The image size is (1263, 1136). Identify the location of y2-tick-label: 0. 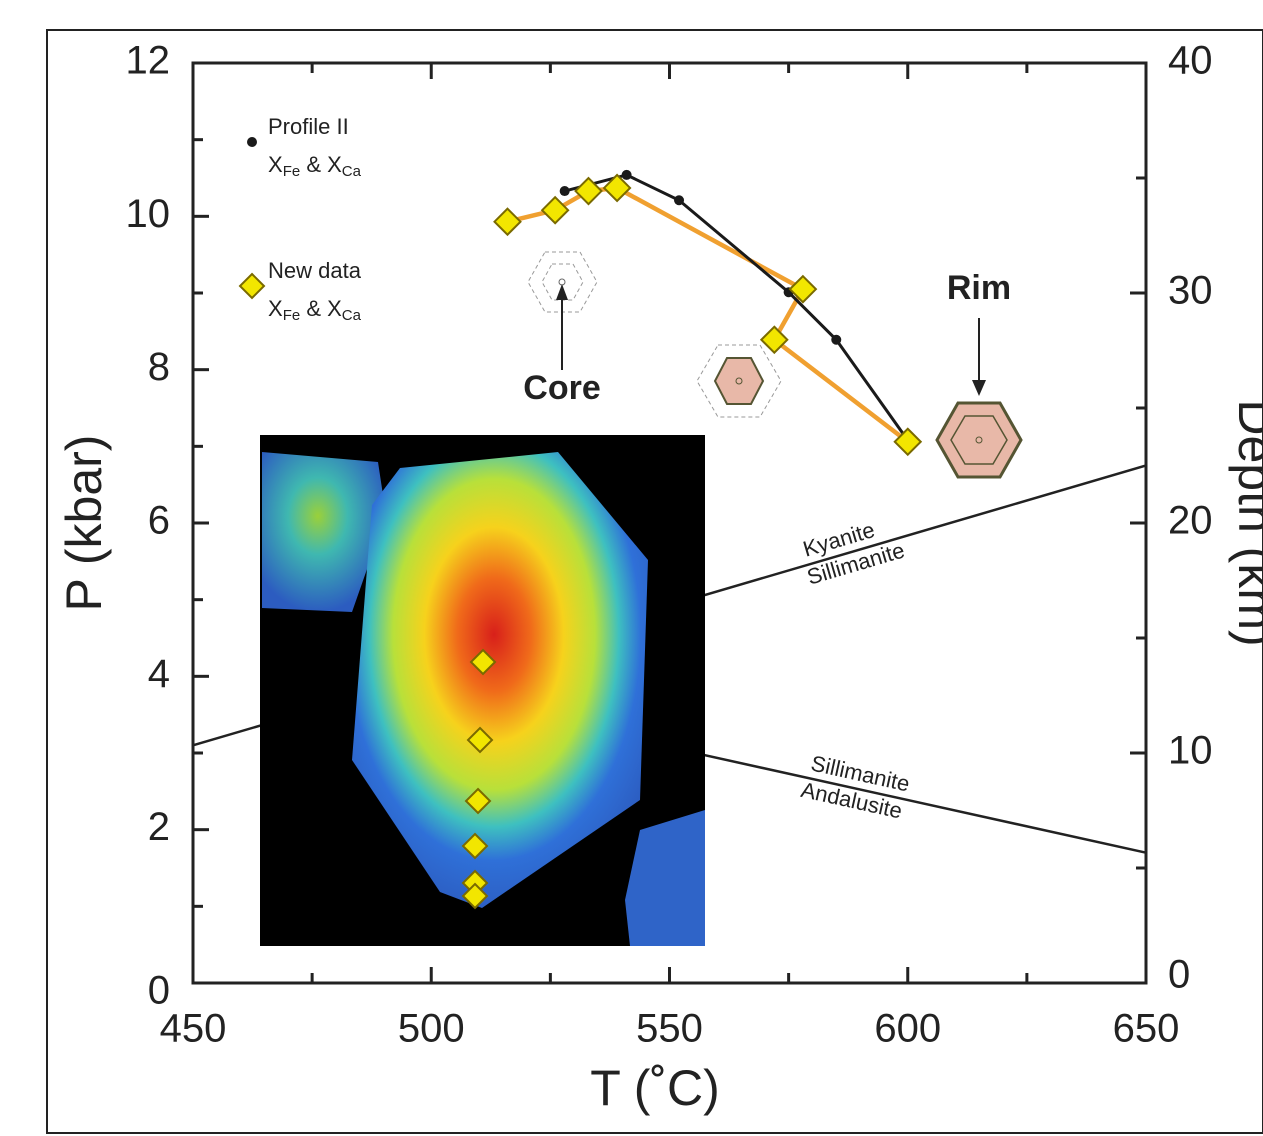
(1179, 975).